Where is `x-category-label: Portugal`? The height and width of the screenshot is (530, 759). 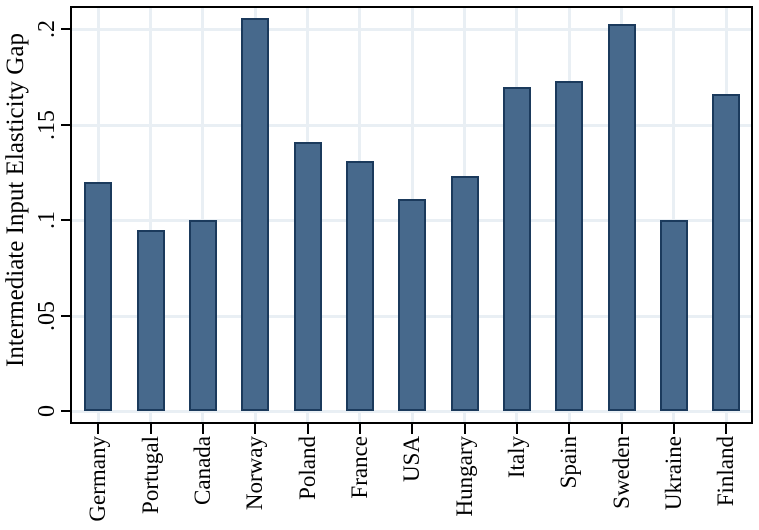 x-category-label: Portugal is located at coordinates (150, 475).